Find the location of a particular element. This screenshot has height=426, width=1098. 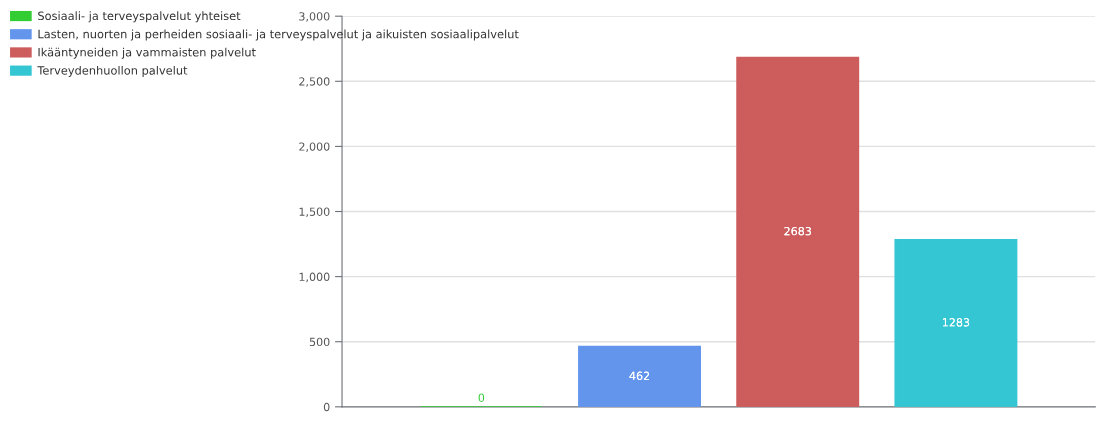

y-tick-label: 1,000 is located at coordinates (314, 277).